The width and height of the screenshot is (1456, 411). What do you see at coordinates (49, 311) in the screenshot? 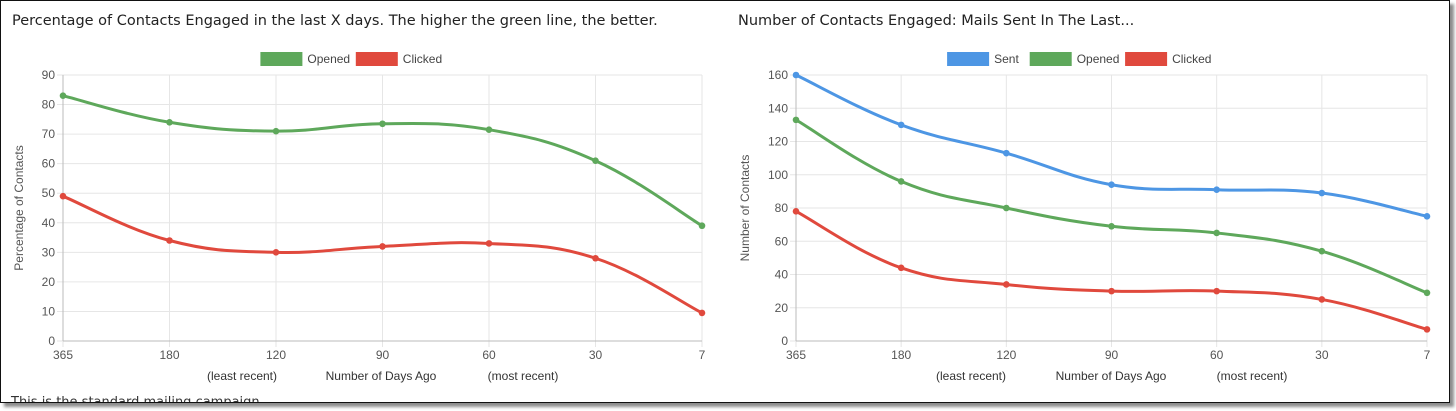
I see `y-tick-label: 10` at bounding box center [49, 311].